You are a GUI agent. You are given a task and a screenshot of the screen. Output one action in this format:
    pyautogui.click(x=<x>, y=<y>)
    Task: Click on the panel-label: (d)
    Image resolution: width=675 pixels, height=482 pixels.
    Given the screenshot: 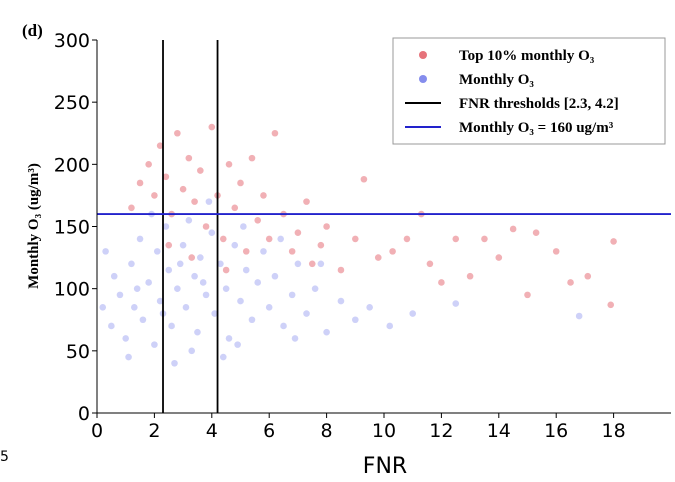 What is the action you would take?
    pyautogui.click(x=32, y=30)
    